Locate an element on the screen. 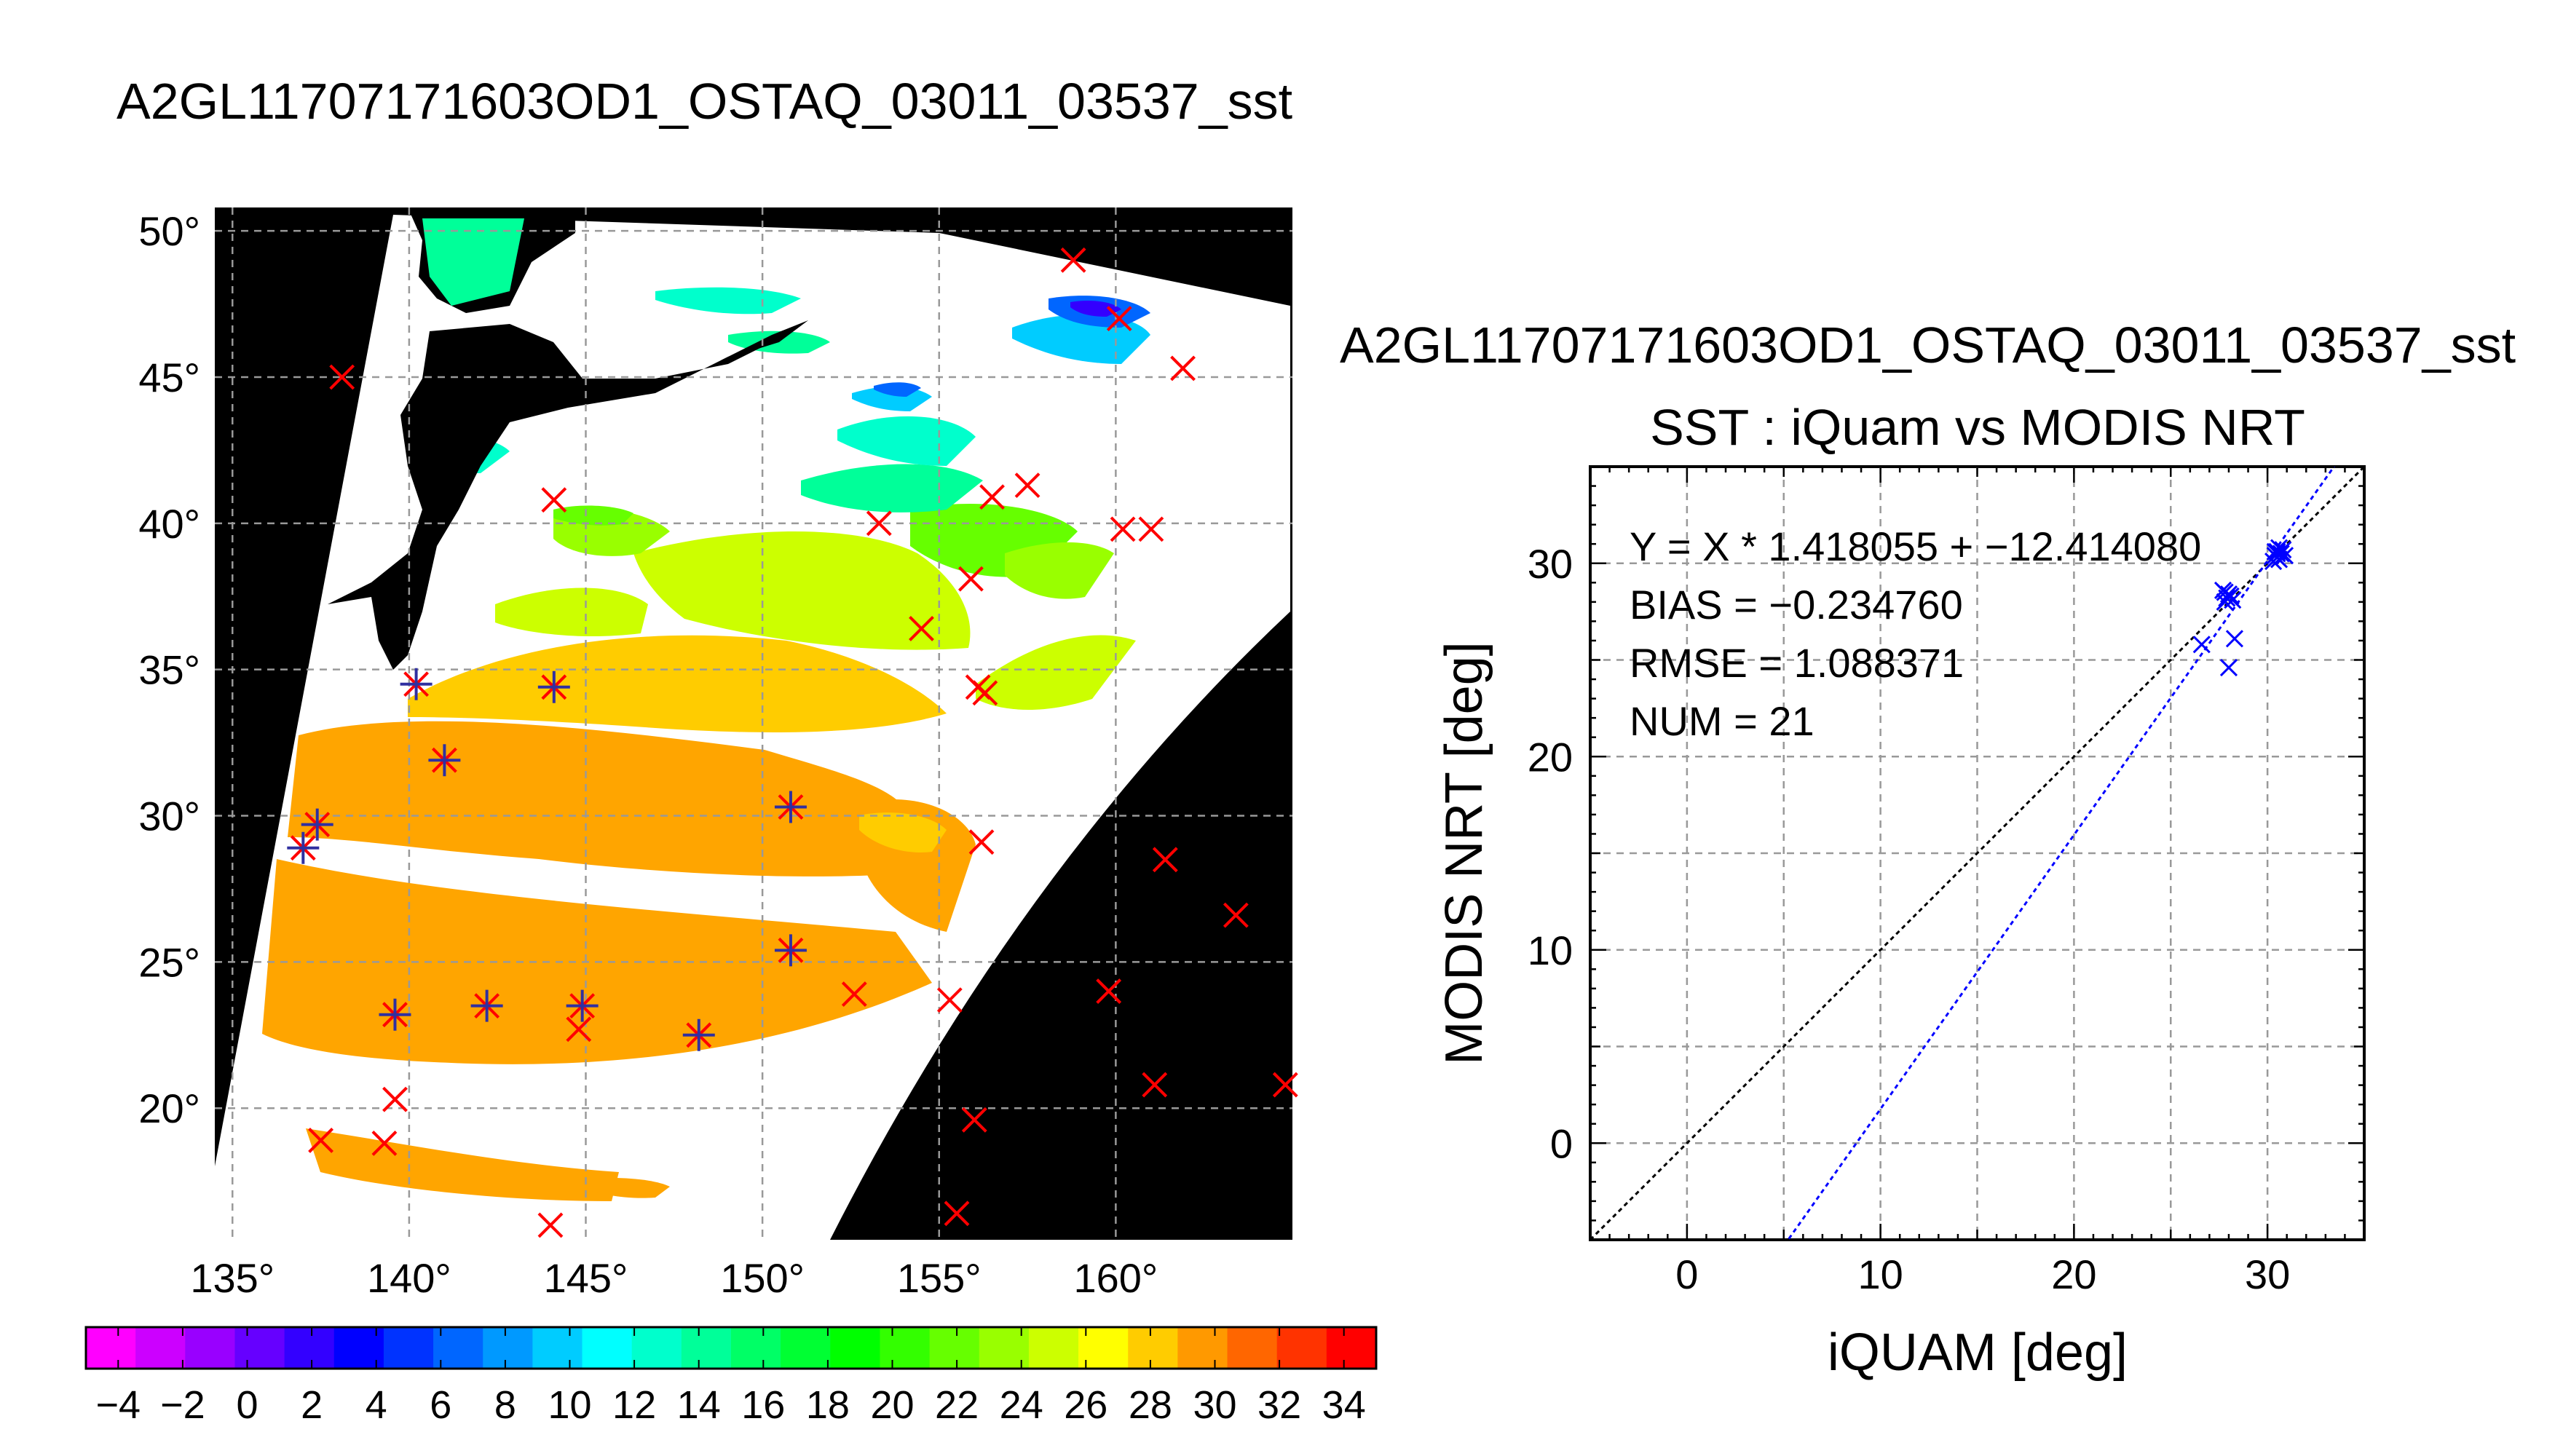  colorbar-tick-label: 18 is located at coordinates (828, 1405).